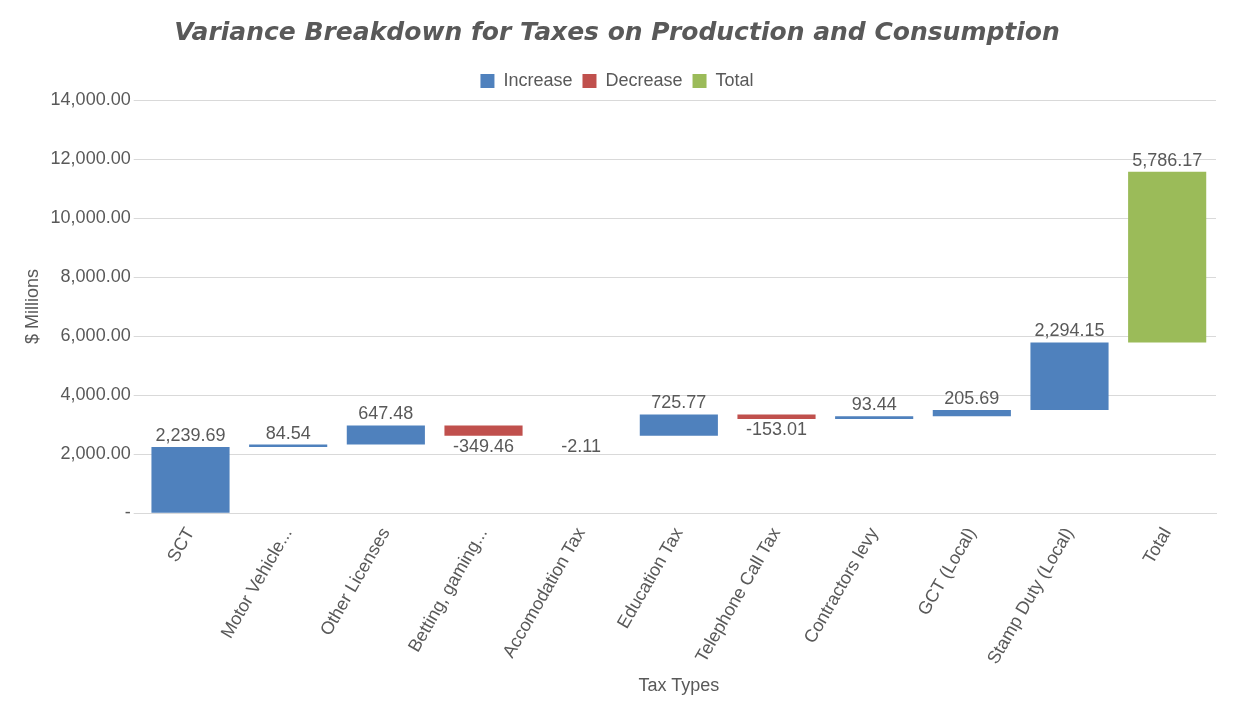  Describe the element at coordinates (95, 394) in the screenshot. I see `y-tick-label: 4,000.00` at that location.